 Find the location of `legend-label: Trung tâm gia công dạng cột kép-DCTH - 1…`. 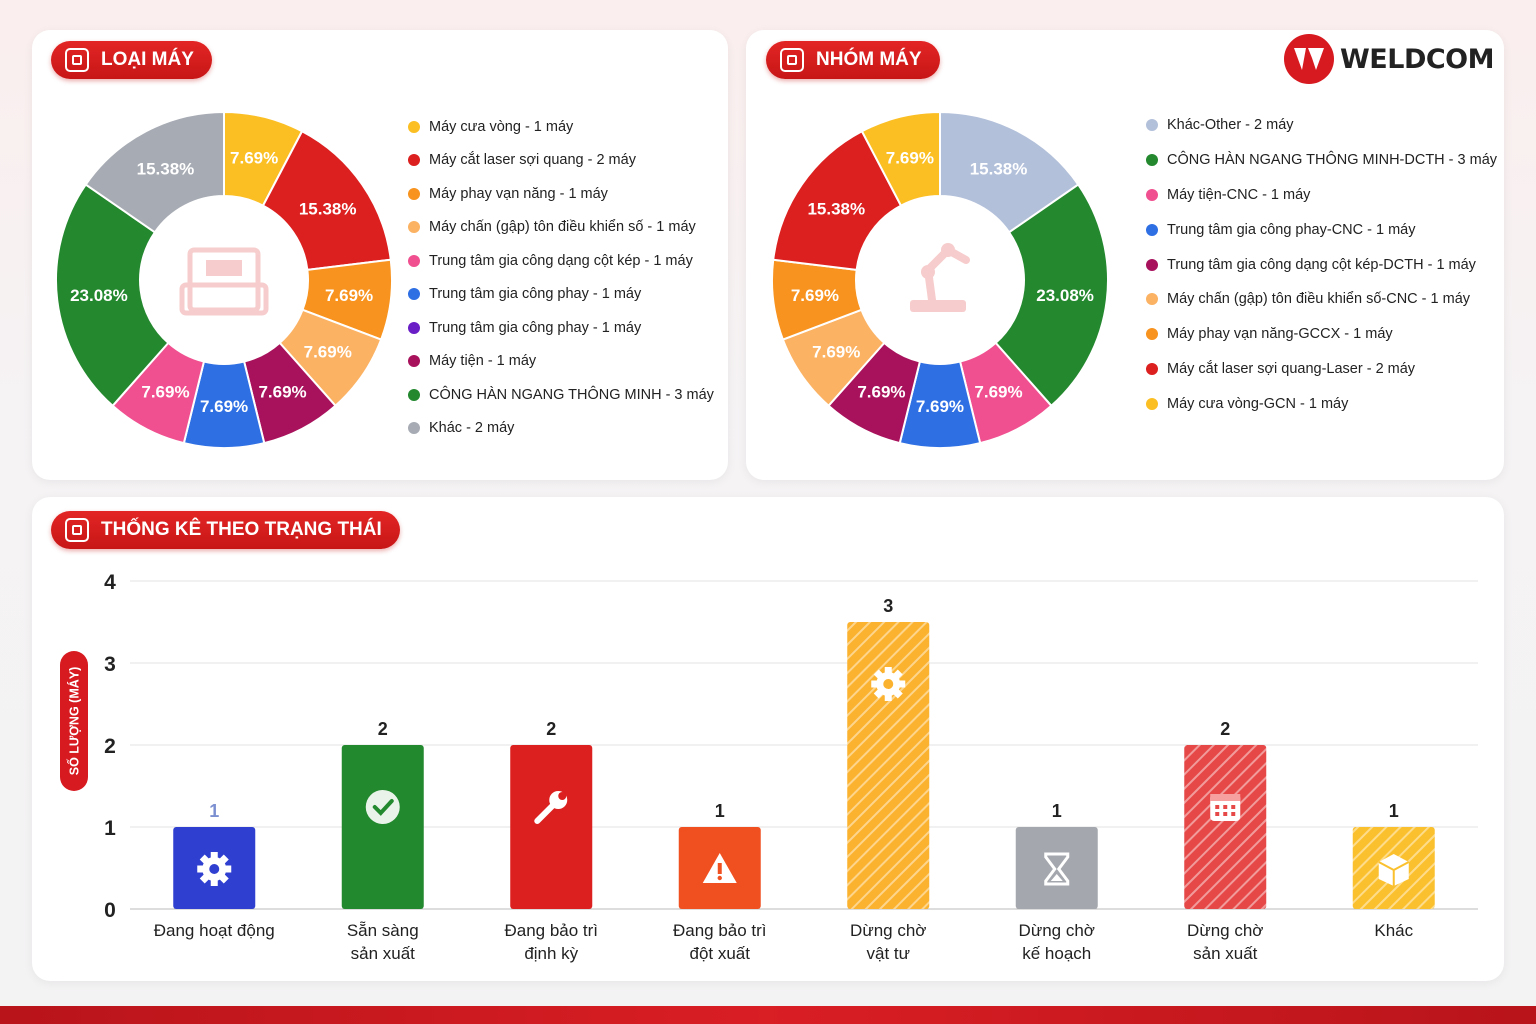

legend-label: Trung tâm gia công dạng cột kép-DCTH - 1… is located at coordinates (1321, 264).